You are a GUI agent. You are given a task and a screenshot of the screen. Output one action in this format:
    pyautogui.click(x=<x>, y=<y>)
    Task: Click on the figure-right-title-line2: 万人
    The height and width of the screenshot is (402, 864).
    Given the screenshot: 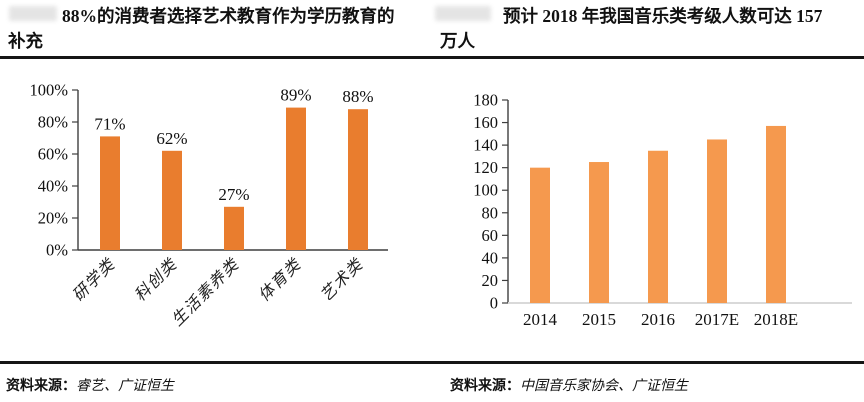 What is the action you would take?
    pyautogui.click(x=457, y=41)
    